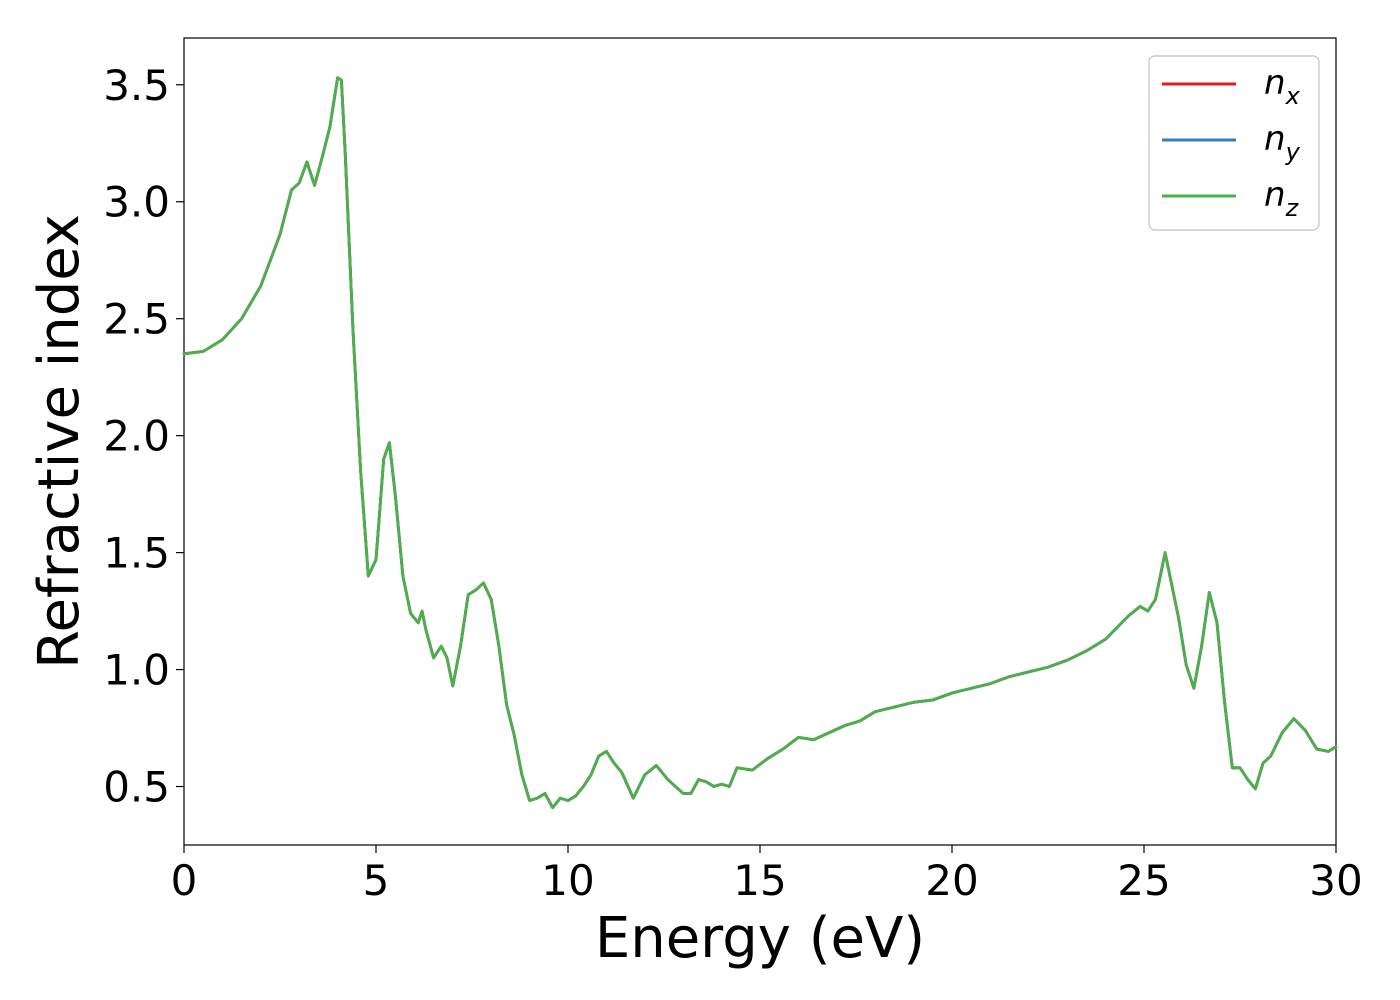  What do you see at coordinates (760, 938) in the screenshot?
I see `x-axis-label: Energy (eV)` at bounding box center [760, 938].